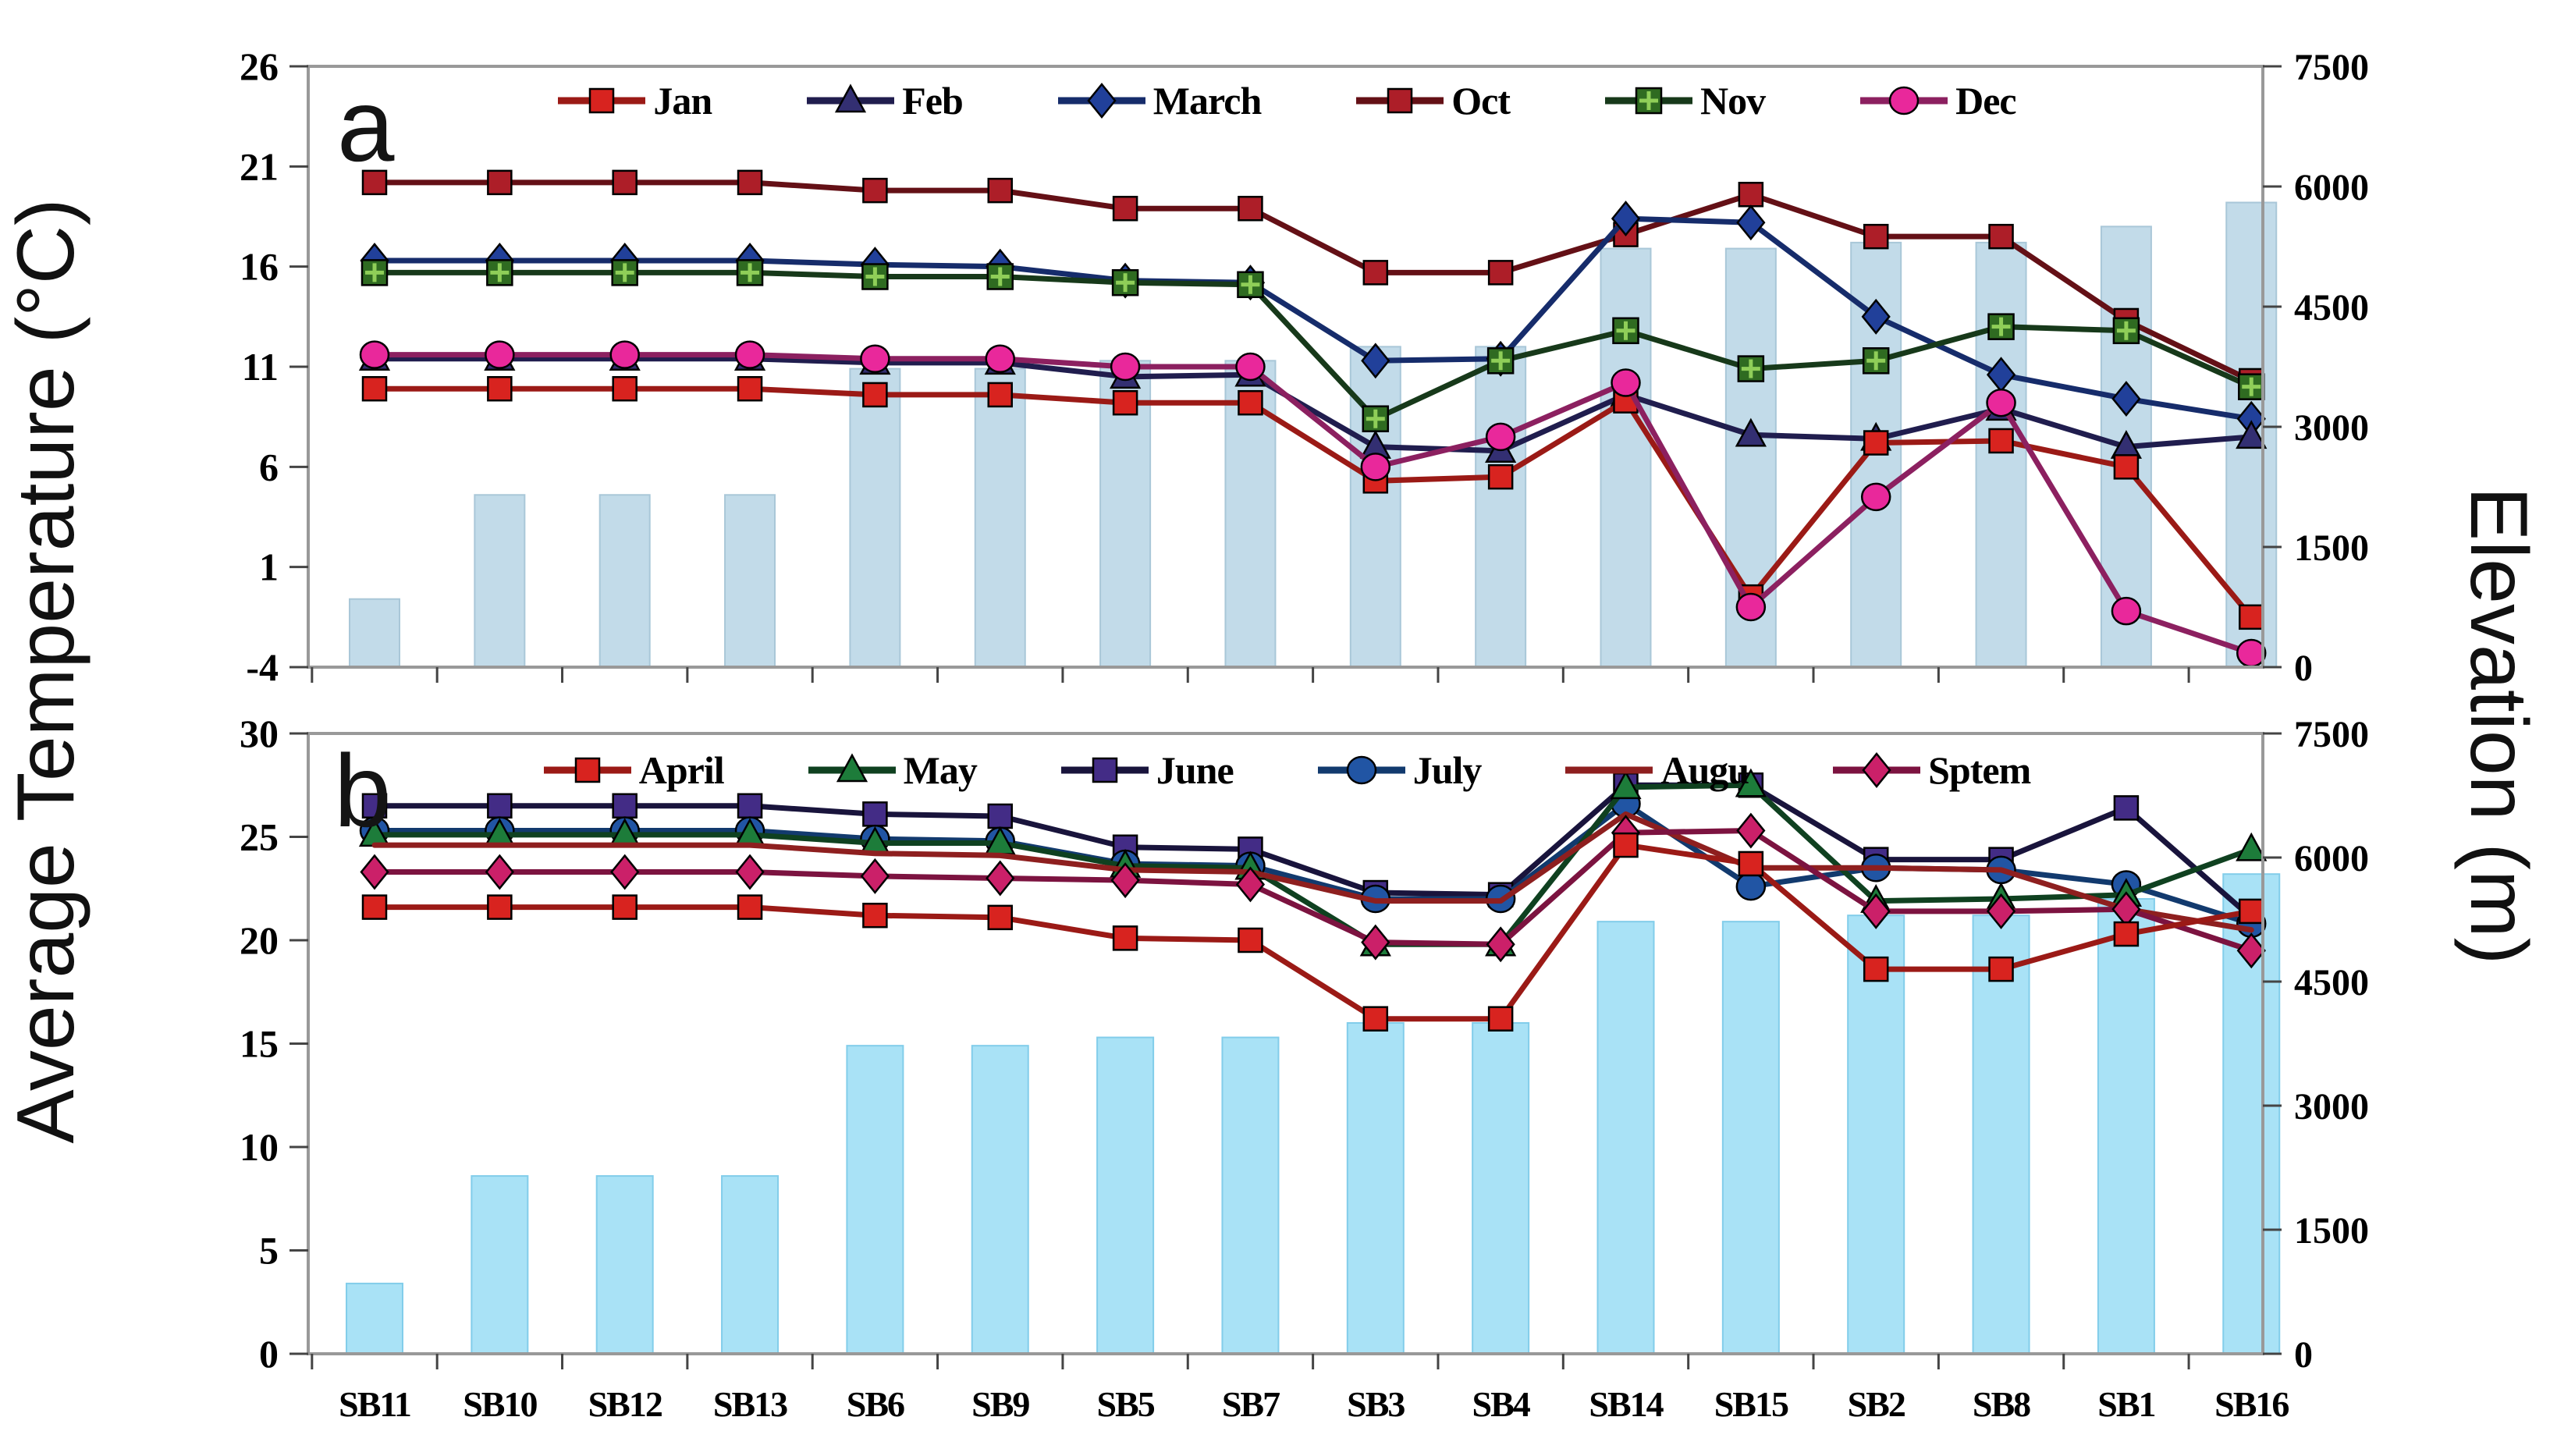 This screenshot has height=1456, width=2550. I want to click on left-tick-label: 21, so click(259, 166).